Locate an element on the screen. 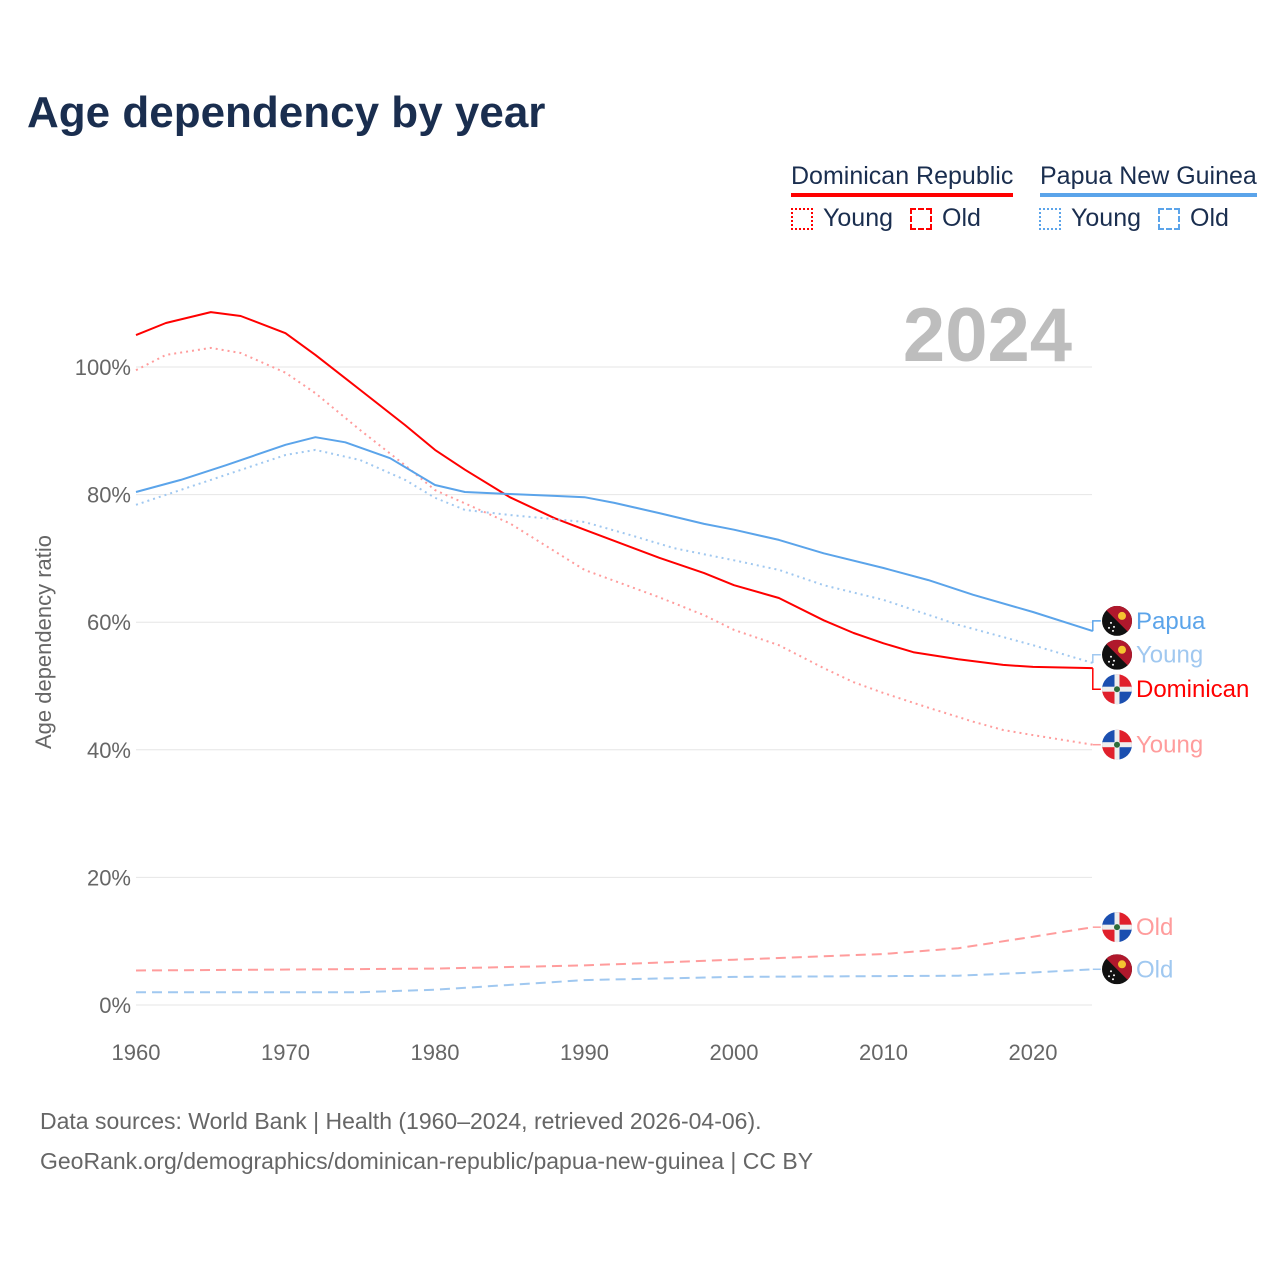  legend-dr-old: Old is located at coordinates (945, 218).